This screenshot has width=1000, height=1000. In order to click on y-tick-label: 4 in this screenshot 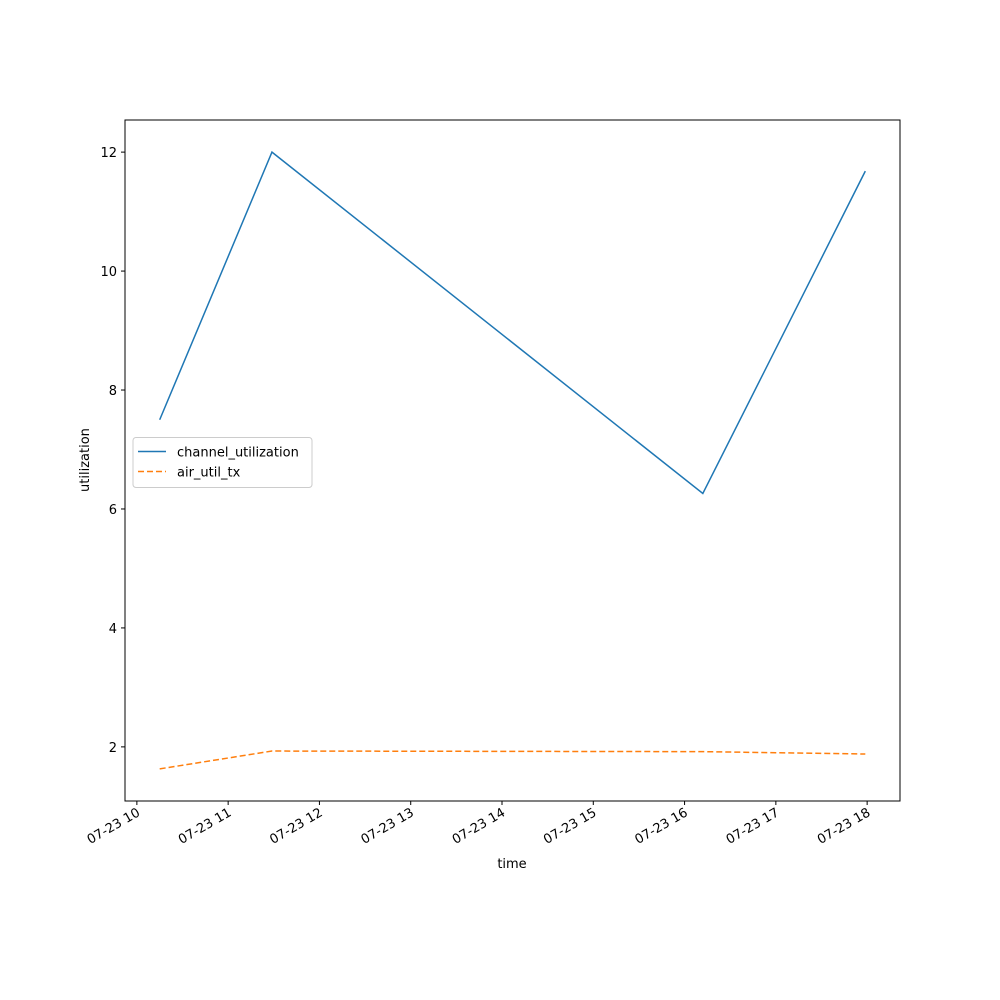, I will do `click(113, 629)`.